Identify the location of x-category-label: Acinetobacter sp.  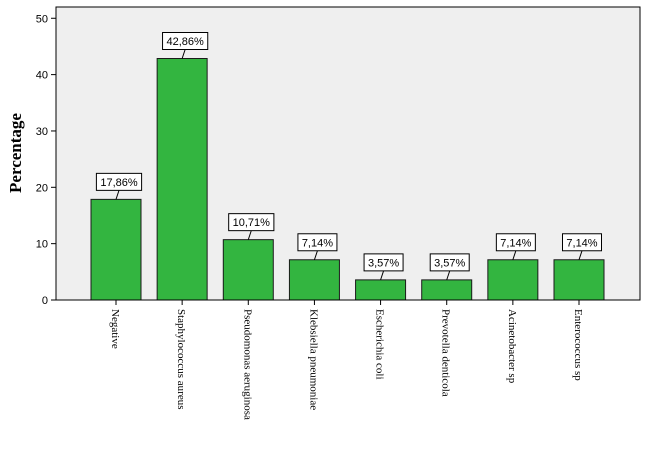
(512, 346).